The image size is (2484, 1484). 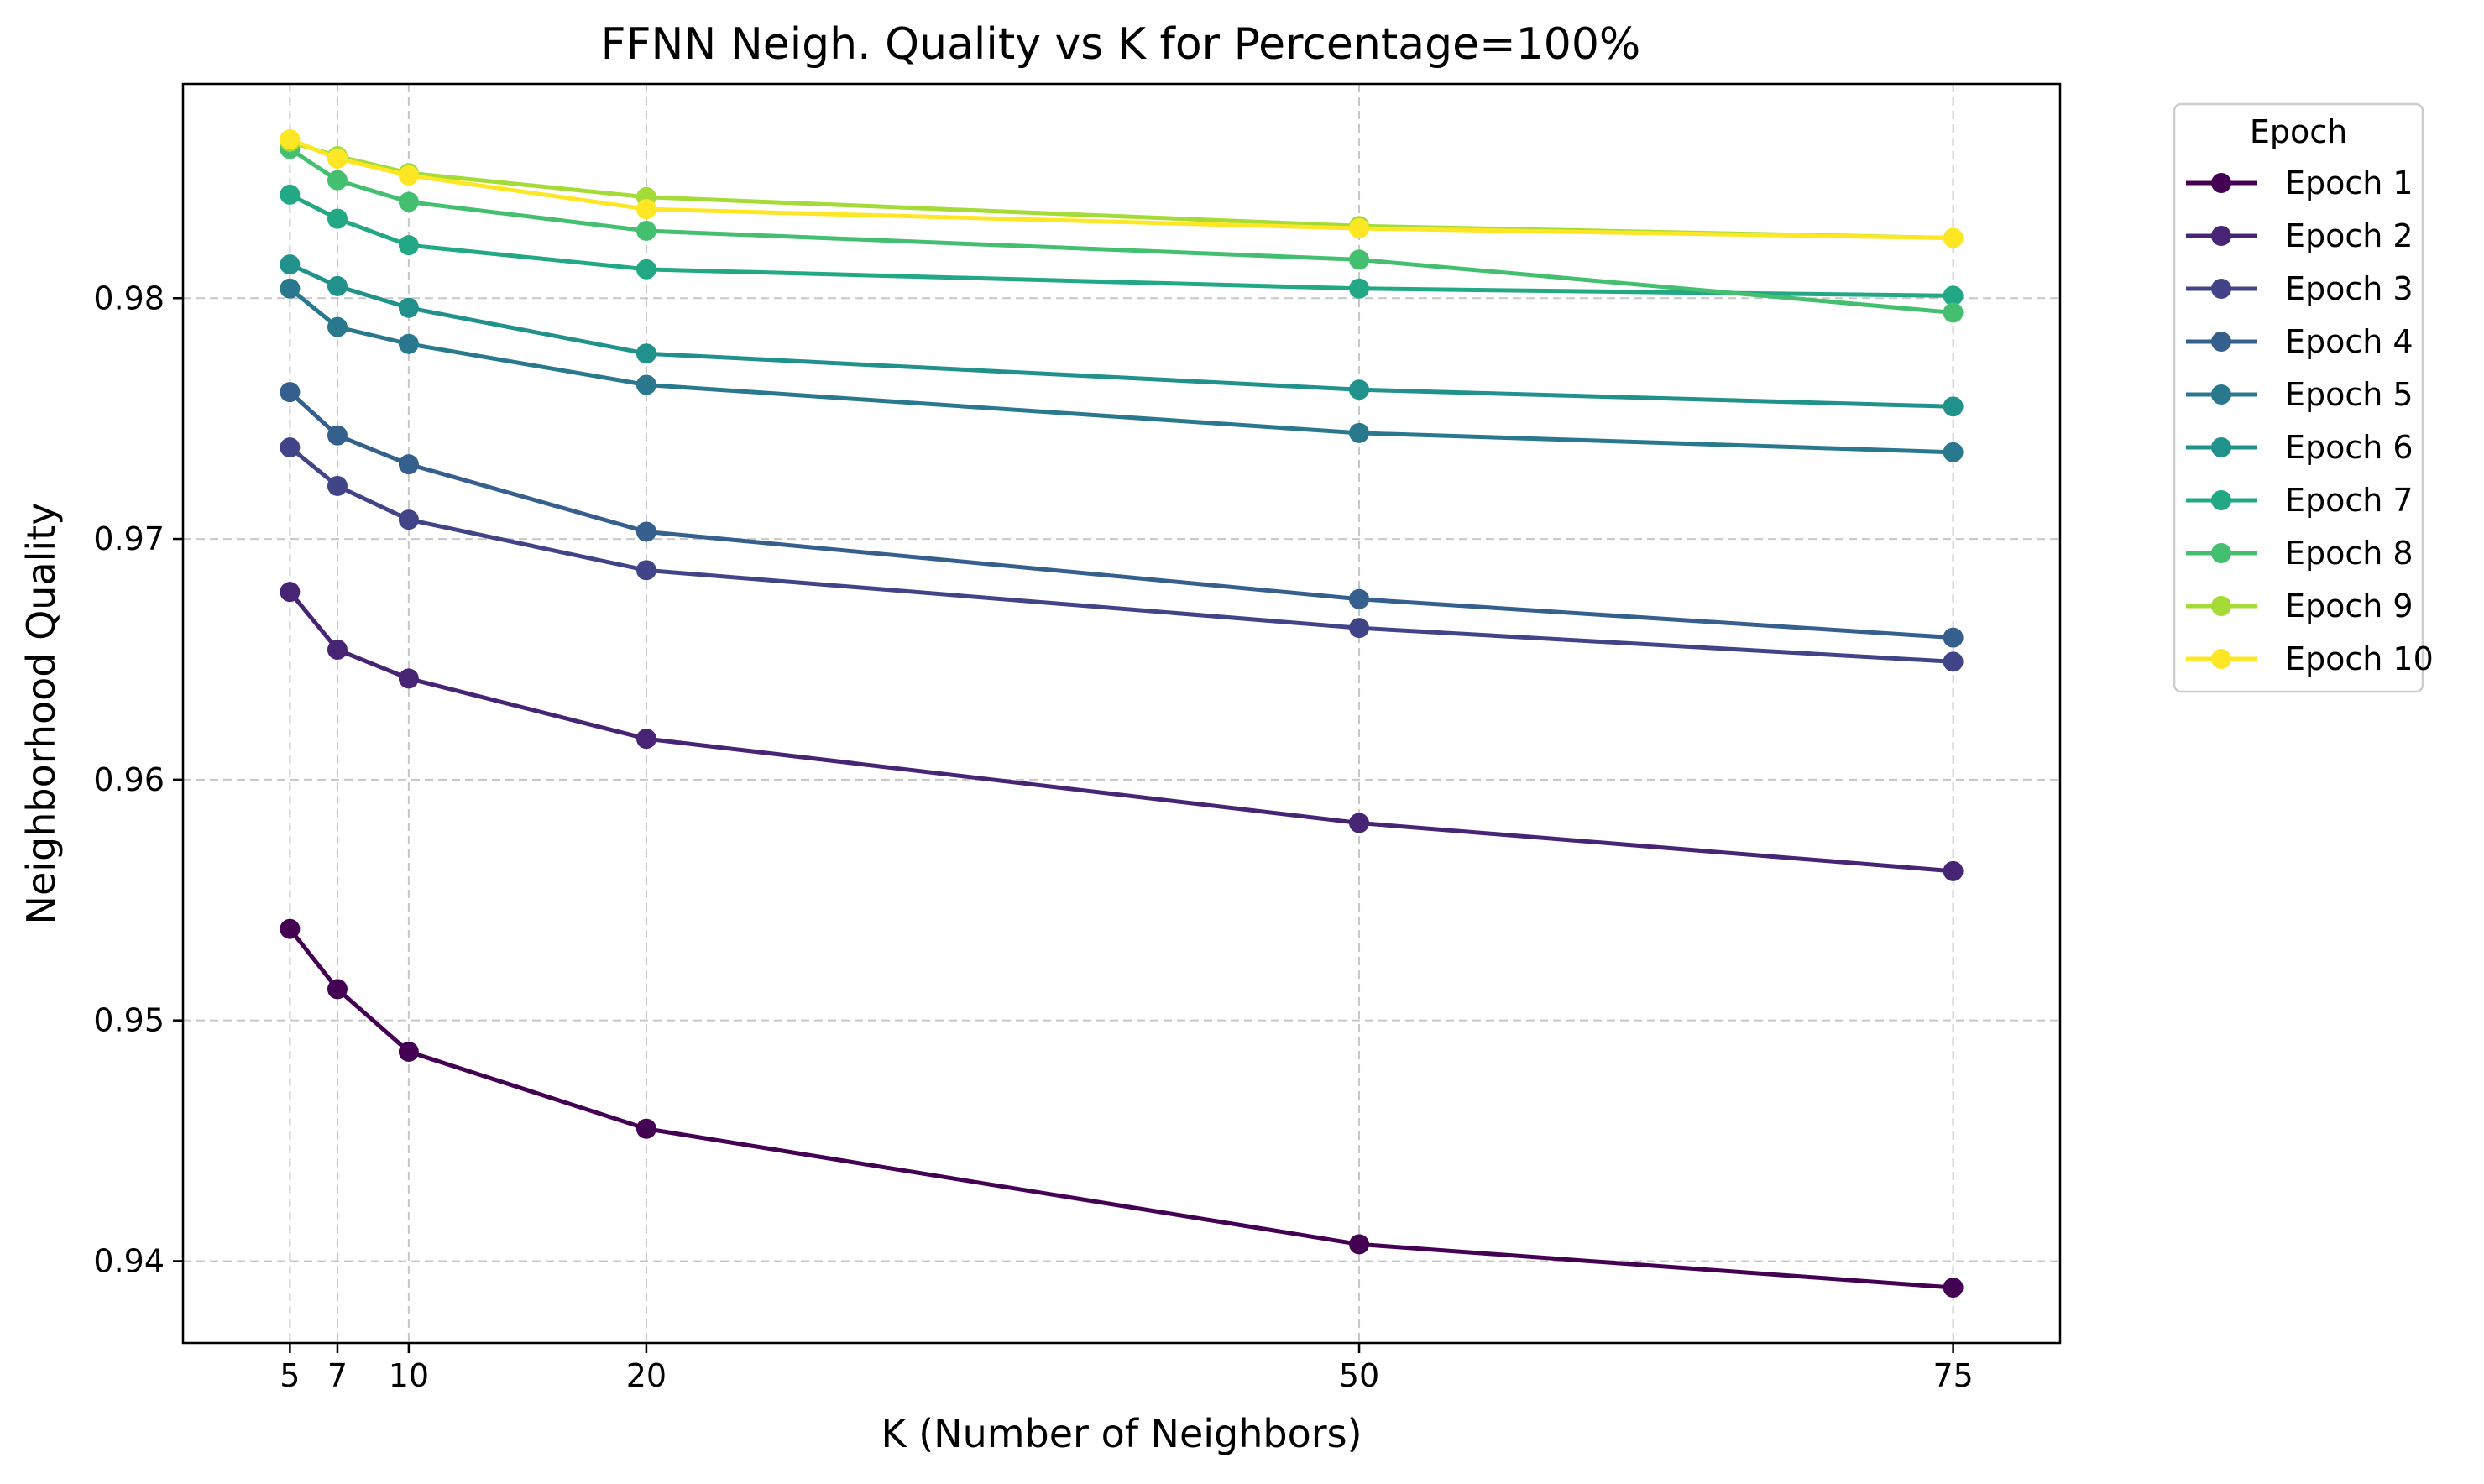 What do you see at coordinates (2349, 341) in the screenshot?
I see `legend-label: Epoch 4` at bounding box center [2349, 341].